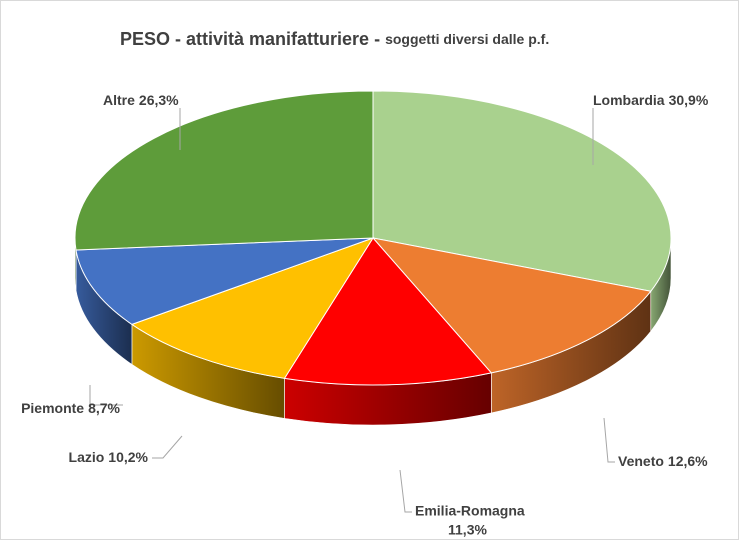  Describe the element at coordinates (87, 457) in the screenshot. I see `data-label-name: Lazio` at that location.